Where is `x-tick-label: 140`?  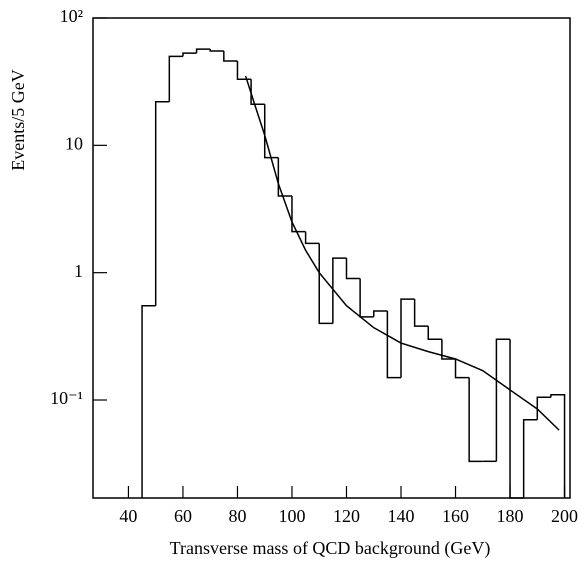
x-tick-label: 140 is located at coordinates (401, 516).